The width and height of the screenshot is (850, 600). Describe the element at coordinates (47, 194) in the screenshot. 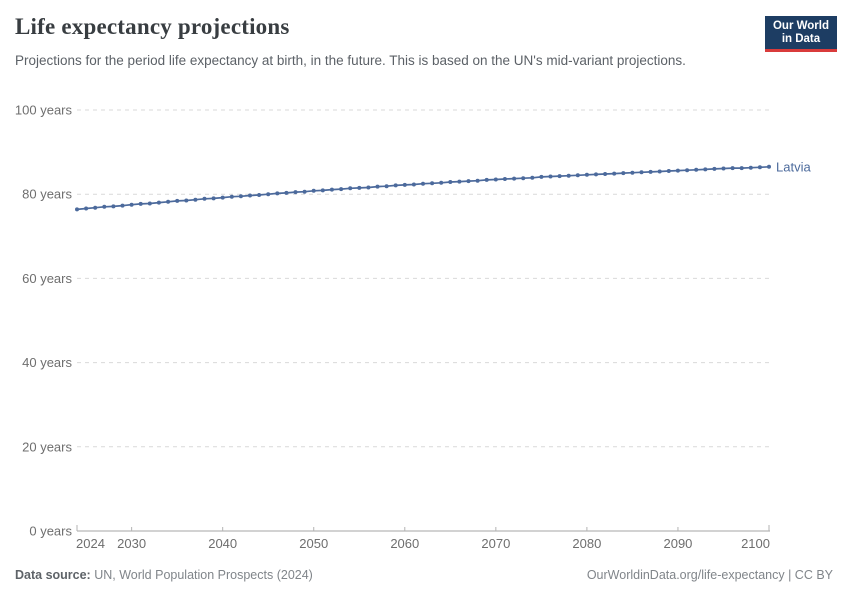

I see `y-tick-label: 80 years` at that location.